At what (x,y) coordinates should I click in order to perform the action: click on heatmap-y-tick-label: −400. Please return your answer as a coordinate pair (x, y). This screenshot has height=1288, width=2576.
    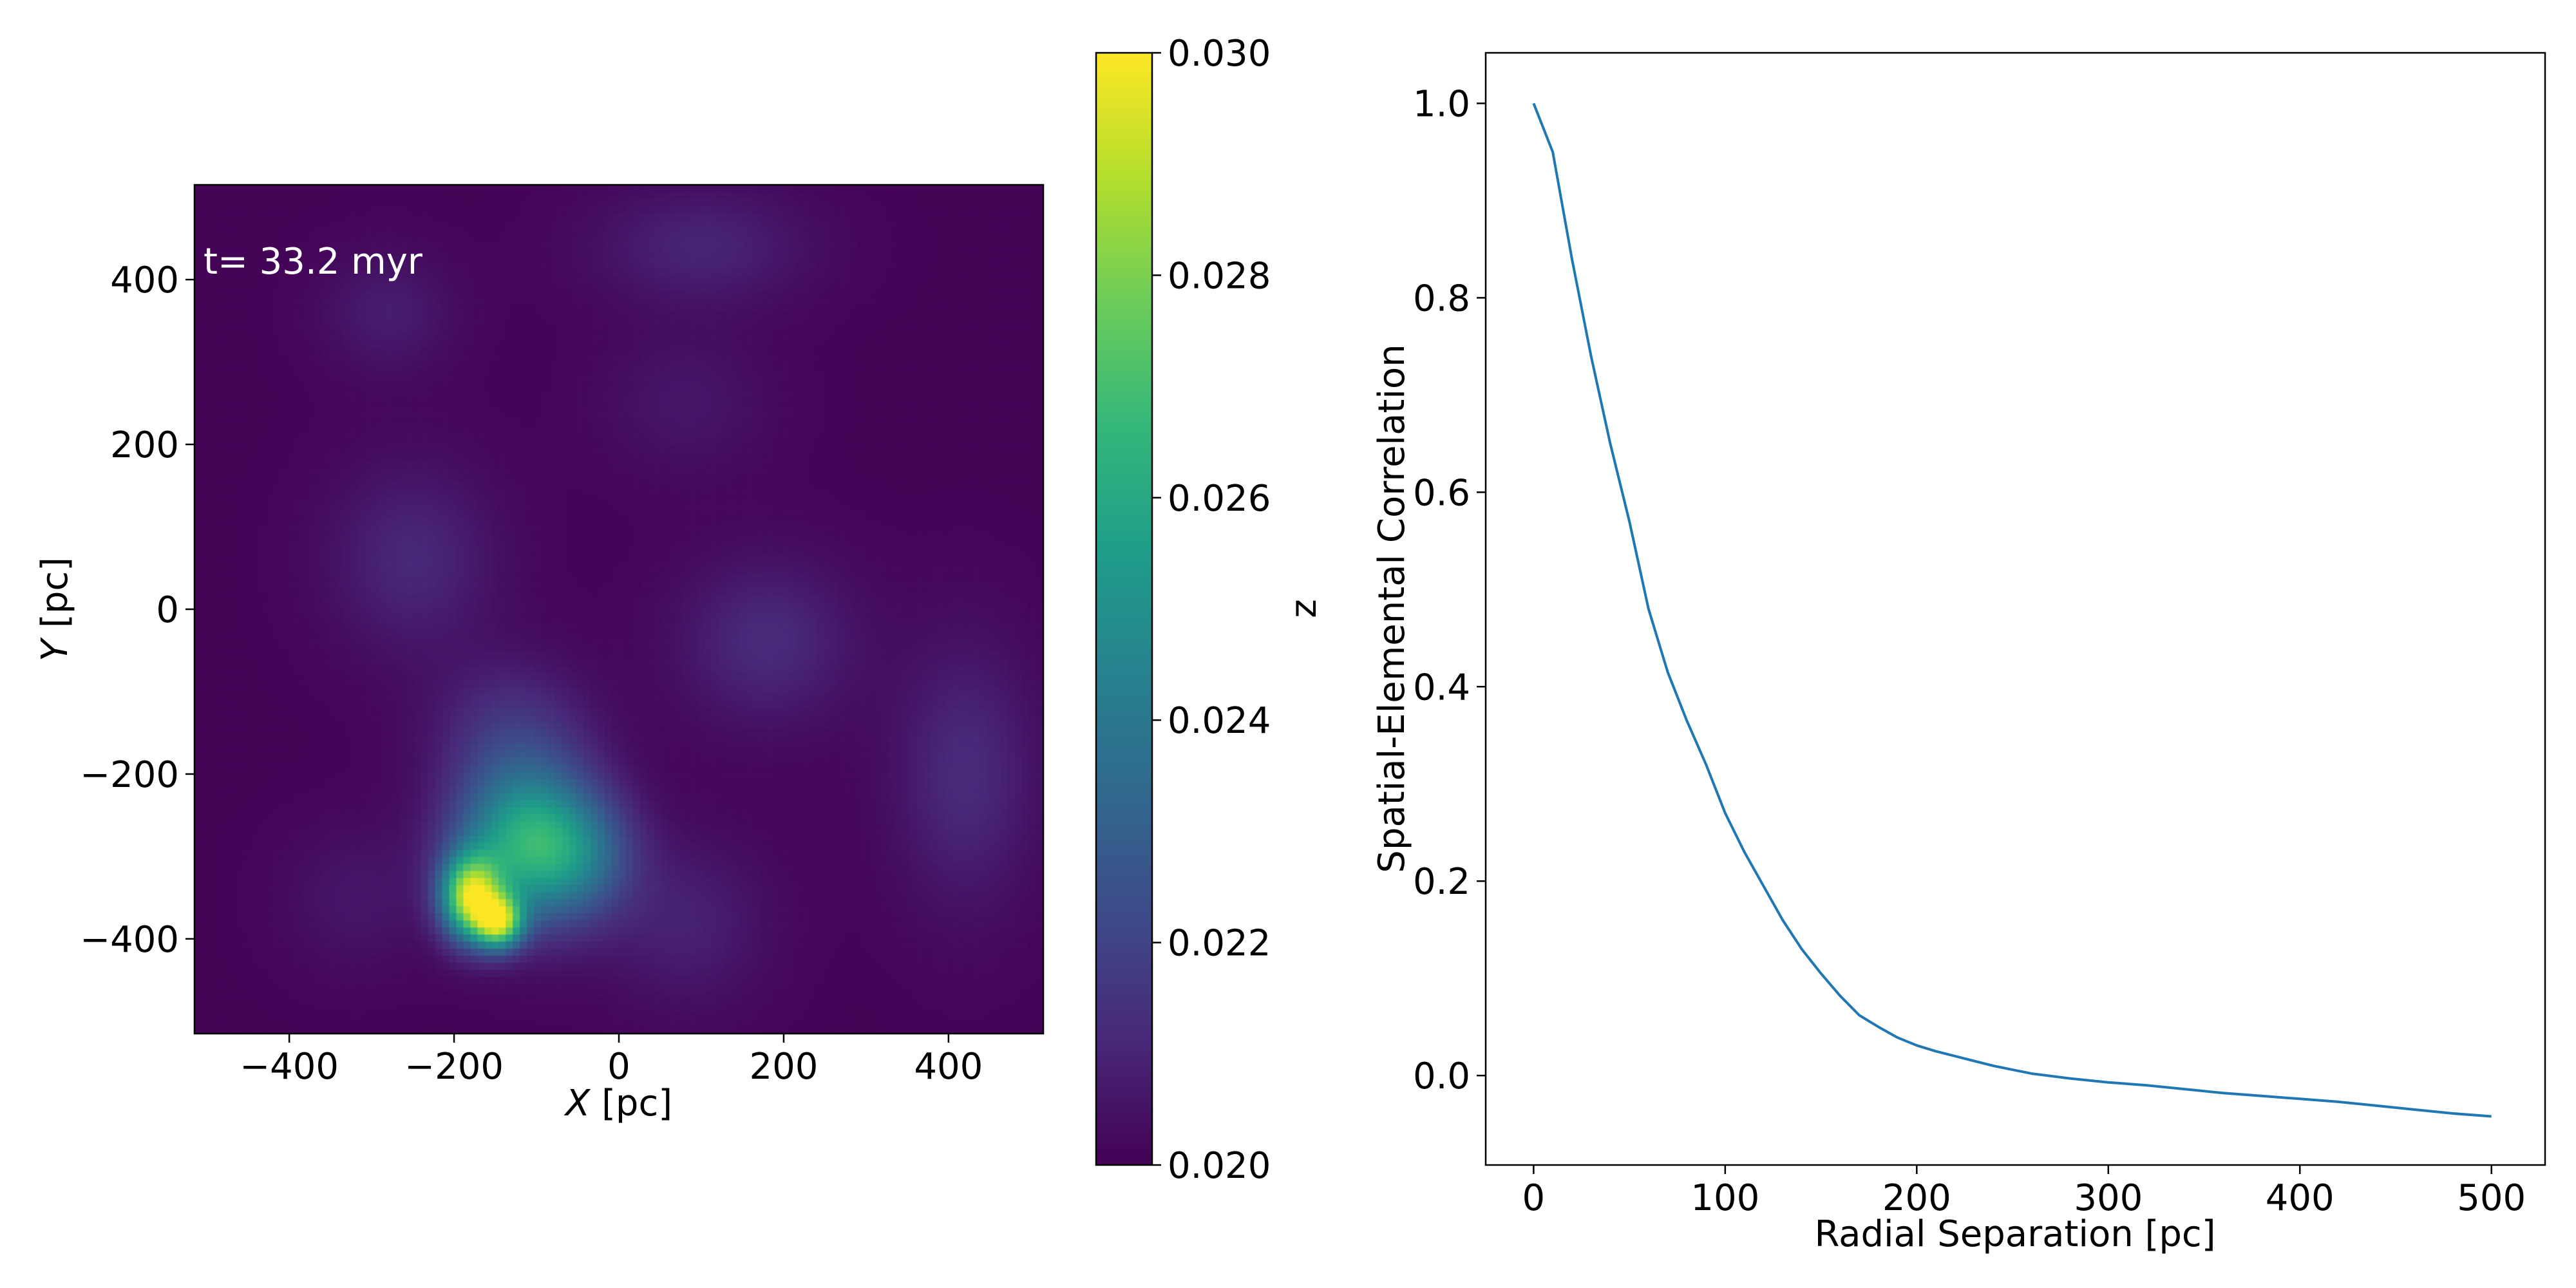
    Looking at the image, I should click on (129, 940).